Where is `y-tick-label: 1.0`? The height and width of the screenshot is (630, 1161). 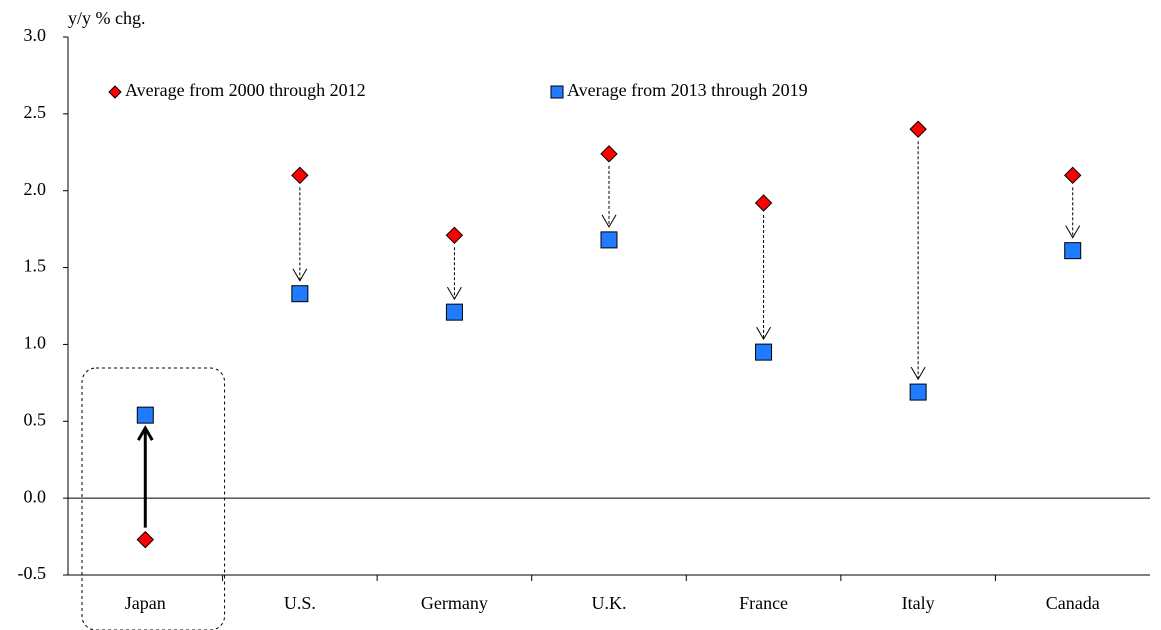 y-tick-label: 1.0 is located at coordinates (35, 343).